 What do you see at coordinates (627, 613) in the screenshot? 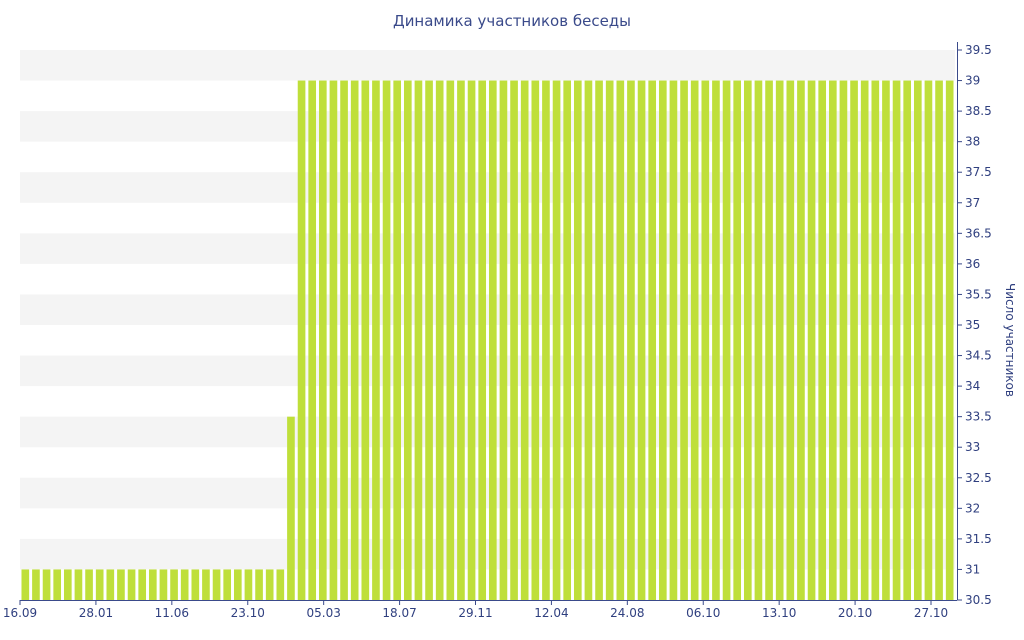
I see `x-tick-label: 24.08` at bounding box center [627, 613].